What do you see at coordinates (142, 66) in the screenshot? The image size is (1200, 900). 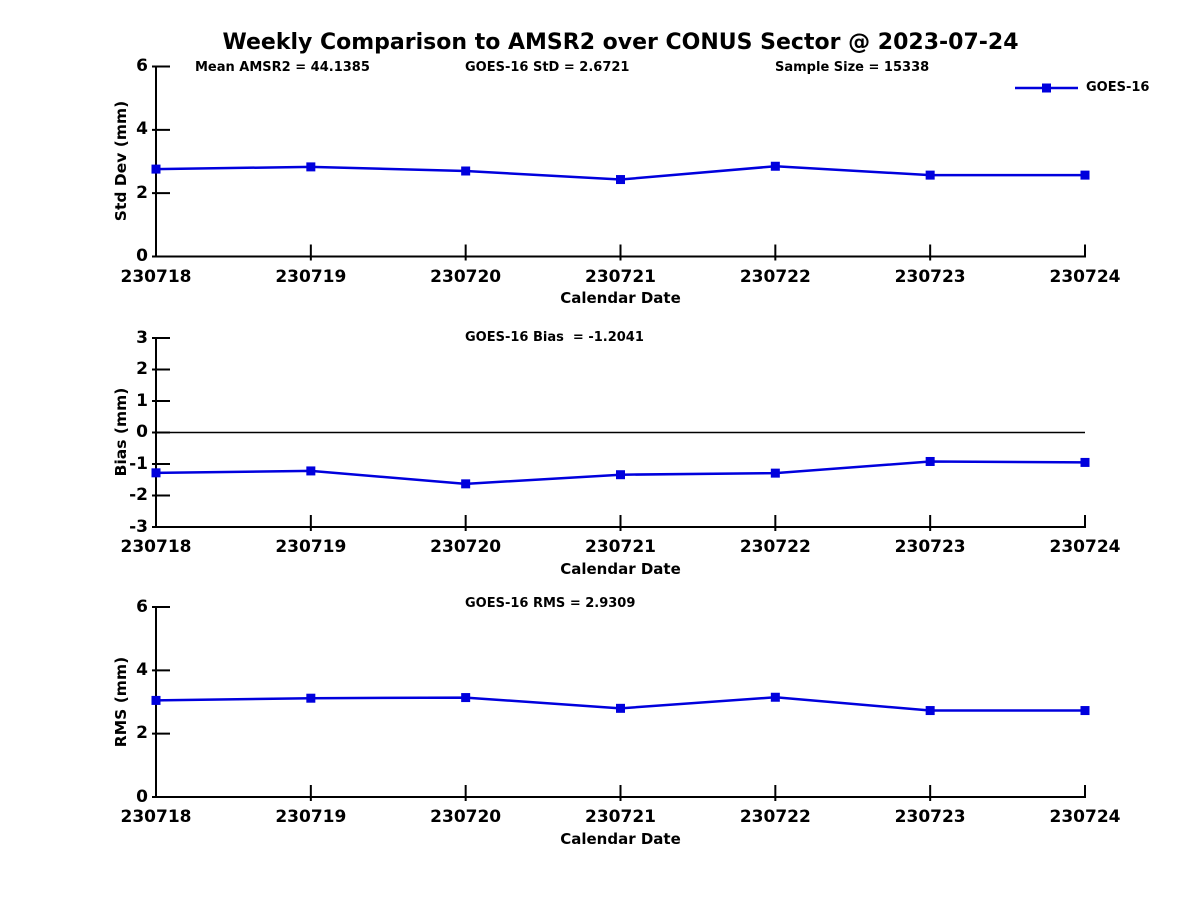 I see `std-dev-y-tick-label: 6` at bounding box center [142, 66].